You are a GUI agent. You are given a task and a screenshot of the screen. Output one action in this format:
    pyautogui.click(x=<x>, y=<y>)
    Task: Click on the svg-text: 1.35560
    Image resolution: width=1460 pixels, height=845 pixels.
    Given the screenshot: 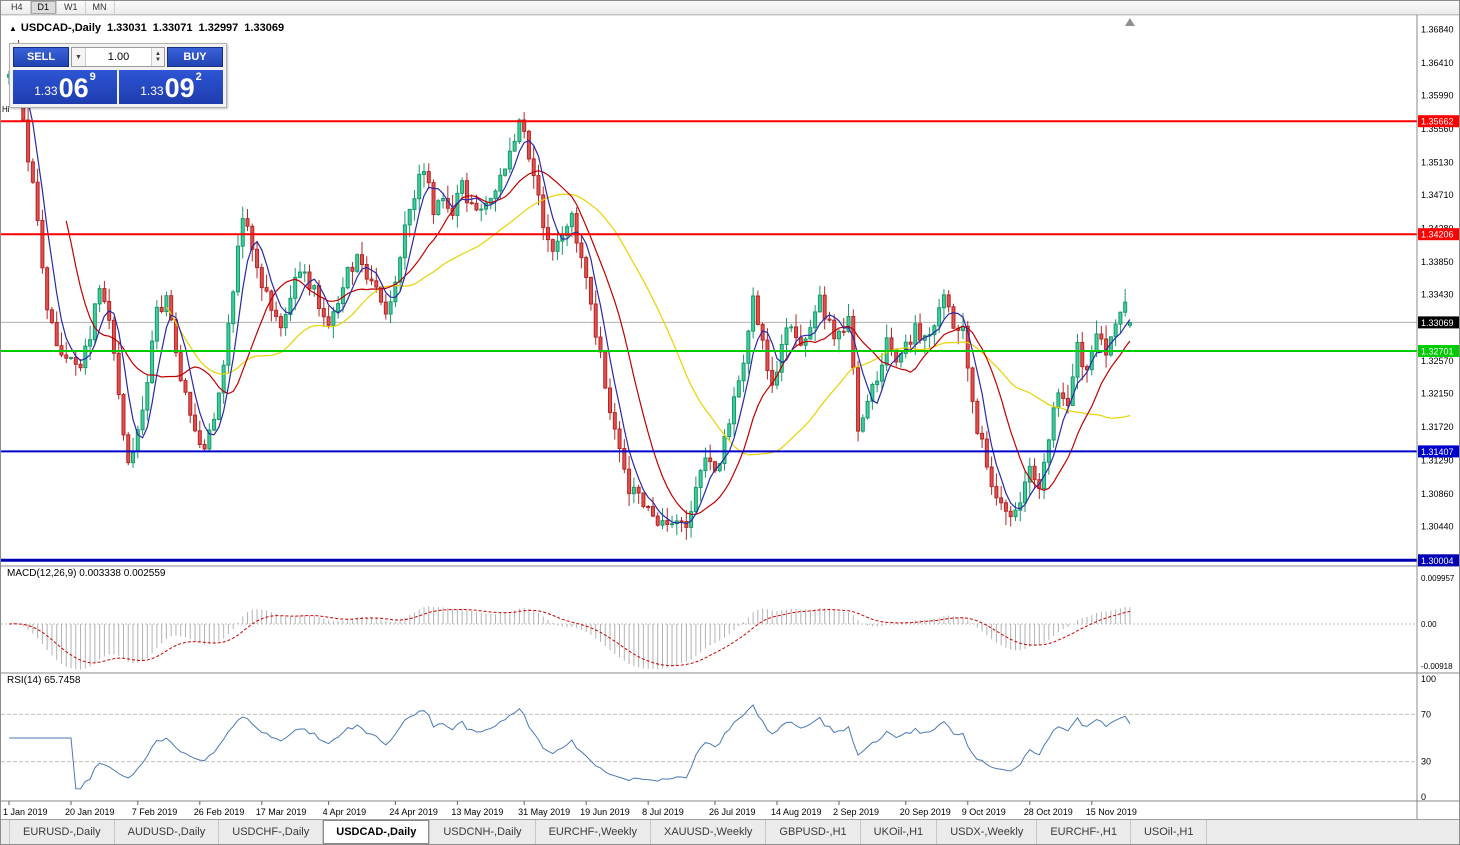 What is the action you would take?
    pyautogui.click(x=1437, y=129)
    